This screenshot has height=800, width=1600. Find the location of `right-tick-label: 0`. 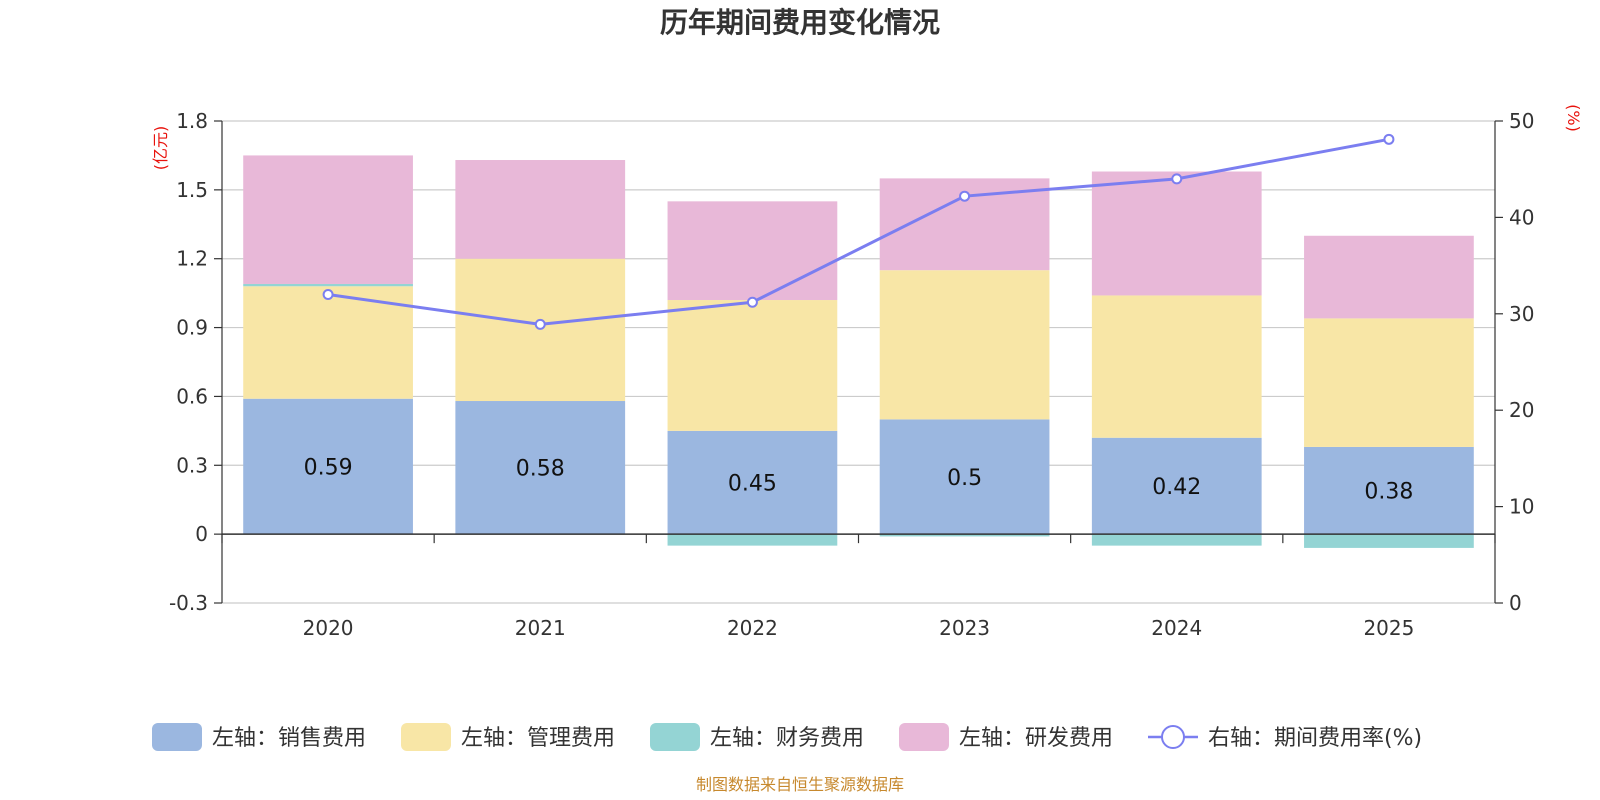

right-tick-label: 0 is located at coordinates (1515, 603).